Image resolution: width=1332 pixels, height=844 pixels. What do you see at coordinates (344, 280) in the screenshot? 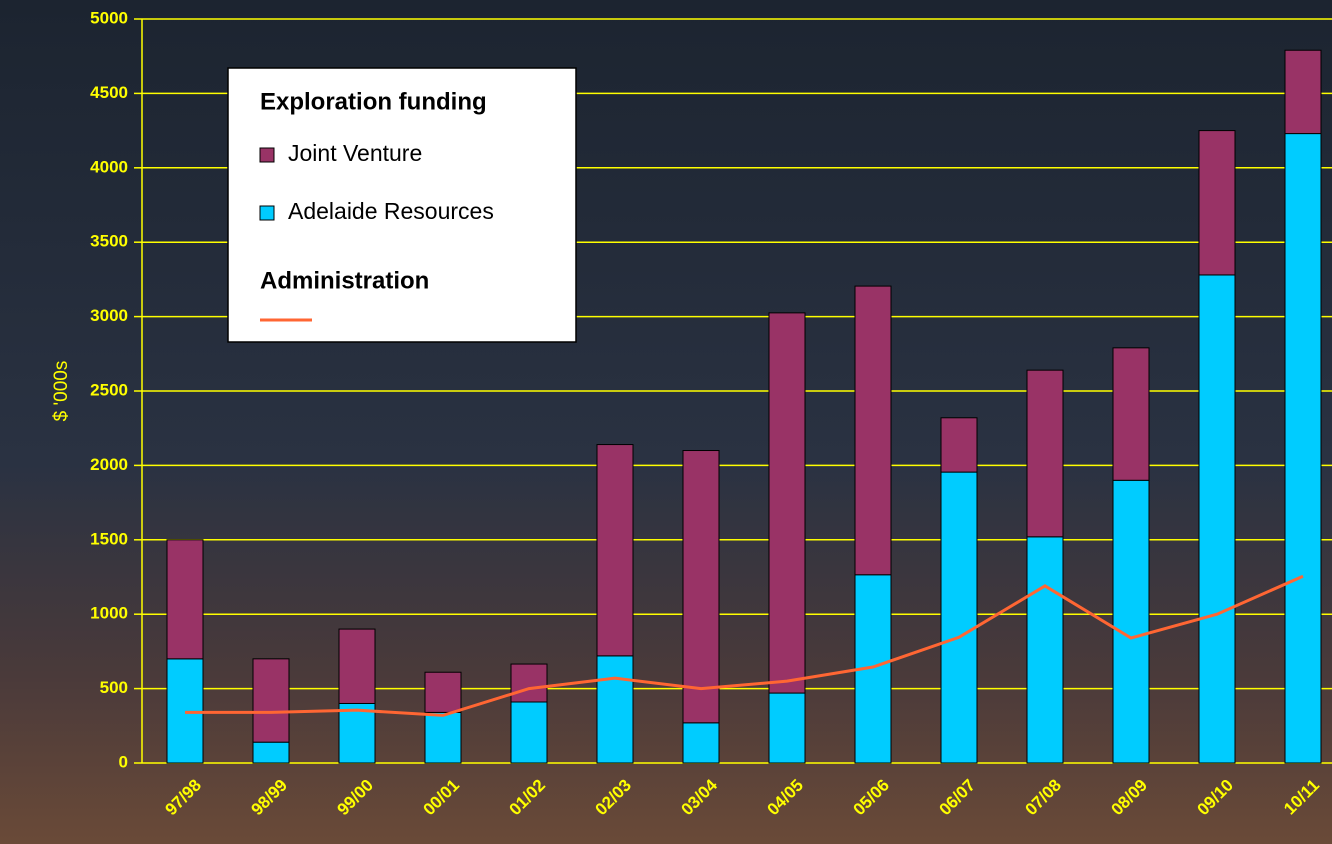
I see `legend-label: Administration` at bounding box center [344, 280].